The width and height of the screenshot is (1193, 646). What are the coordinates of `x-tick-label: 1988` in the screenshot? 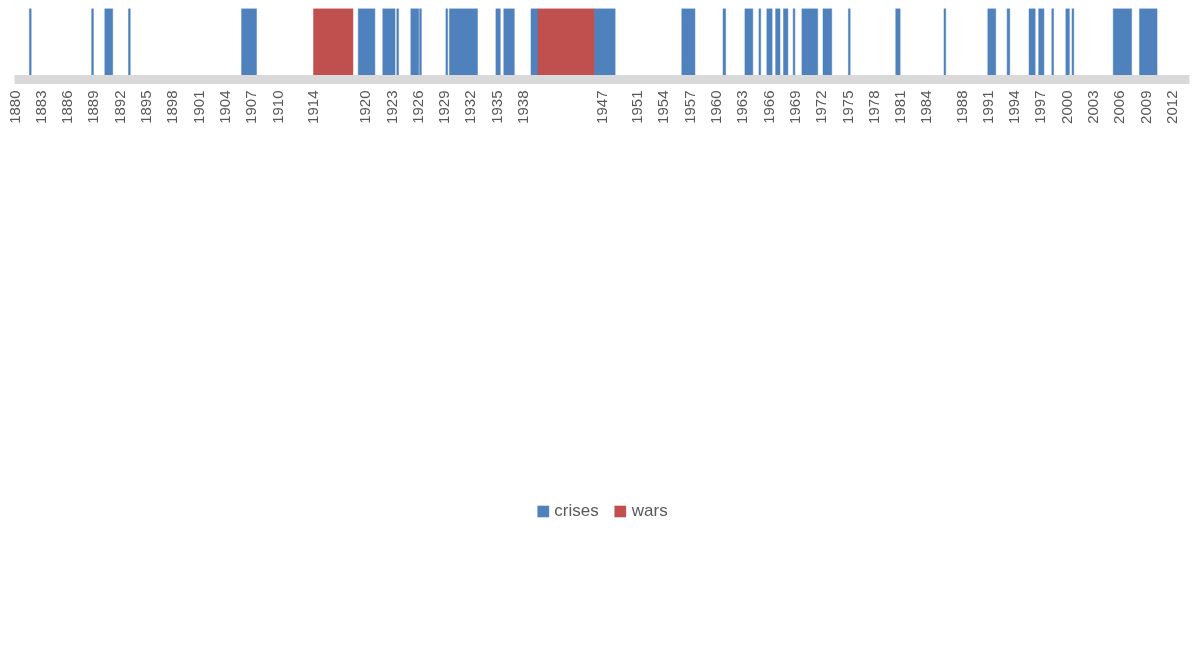 It's located at (961, 107).